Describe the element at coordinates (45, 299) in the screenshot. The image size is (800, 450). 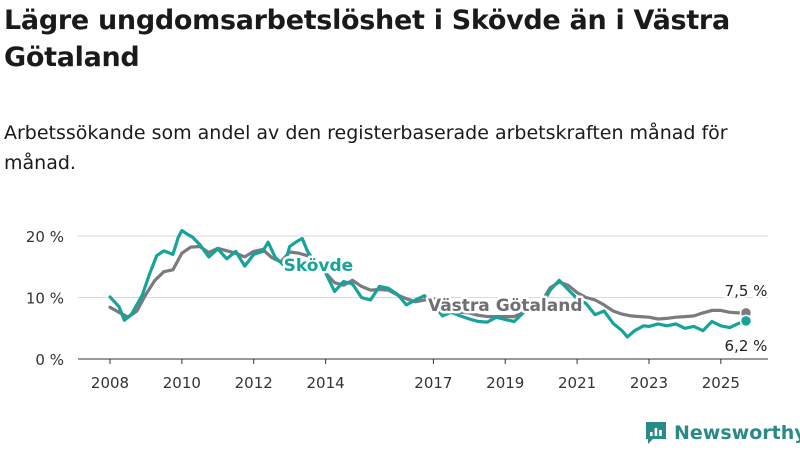
I see `y-tick-label: 10 %` at that location.